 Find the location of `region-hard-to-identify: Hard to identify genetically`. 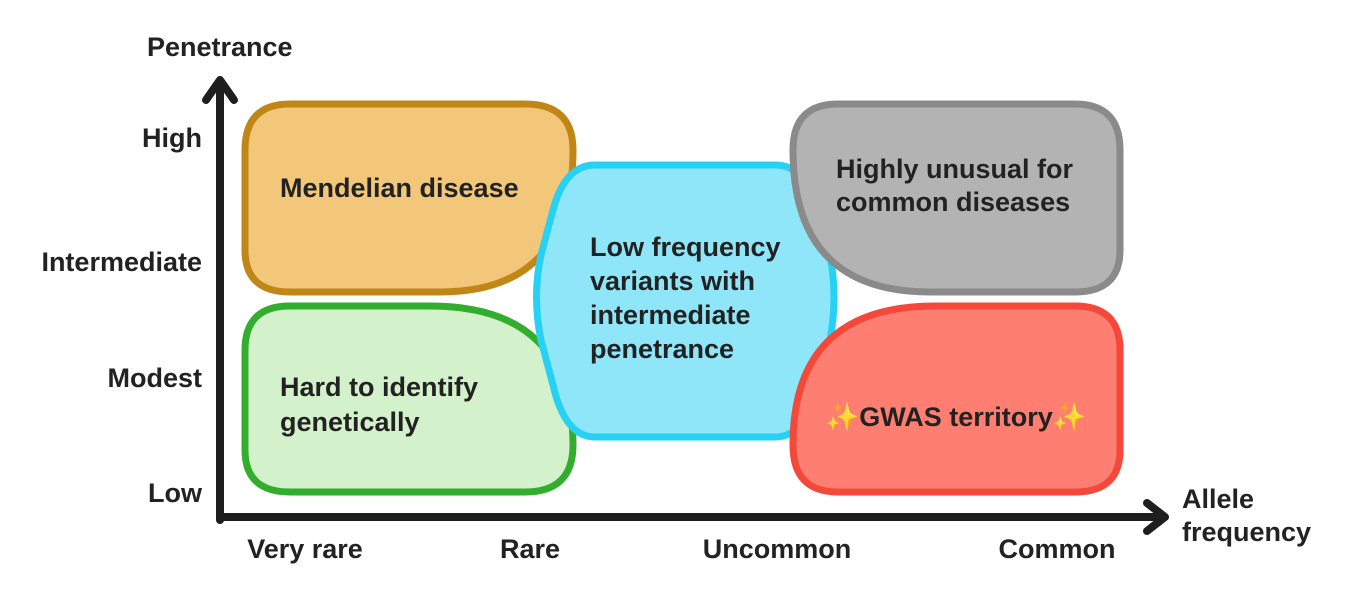

region-hard-to-identify: Hard to identify genetically is located at coordinates (409, 399).